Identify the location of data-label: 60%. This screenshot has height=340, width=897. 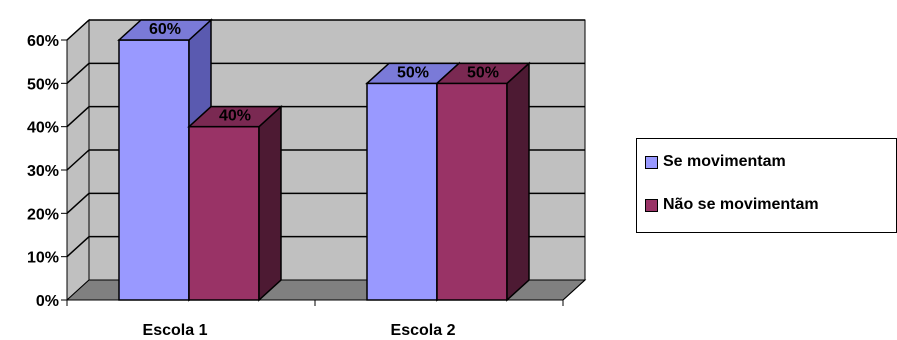
(165, 29).